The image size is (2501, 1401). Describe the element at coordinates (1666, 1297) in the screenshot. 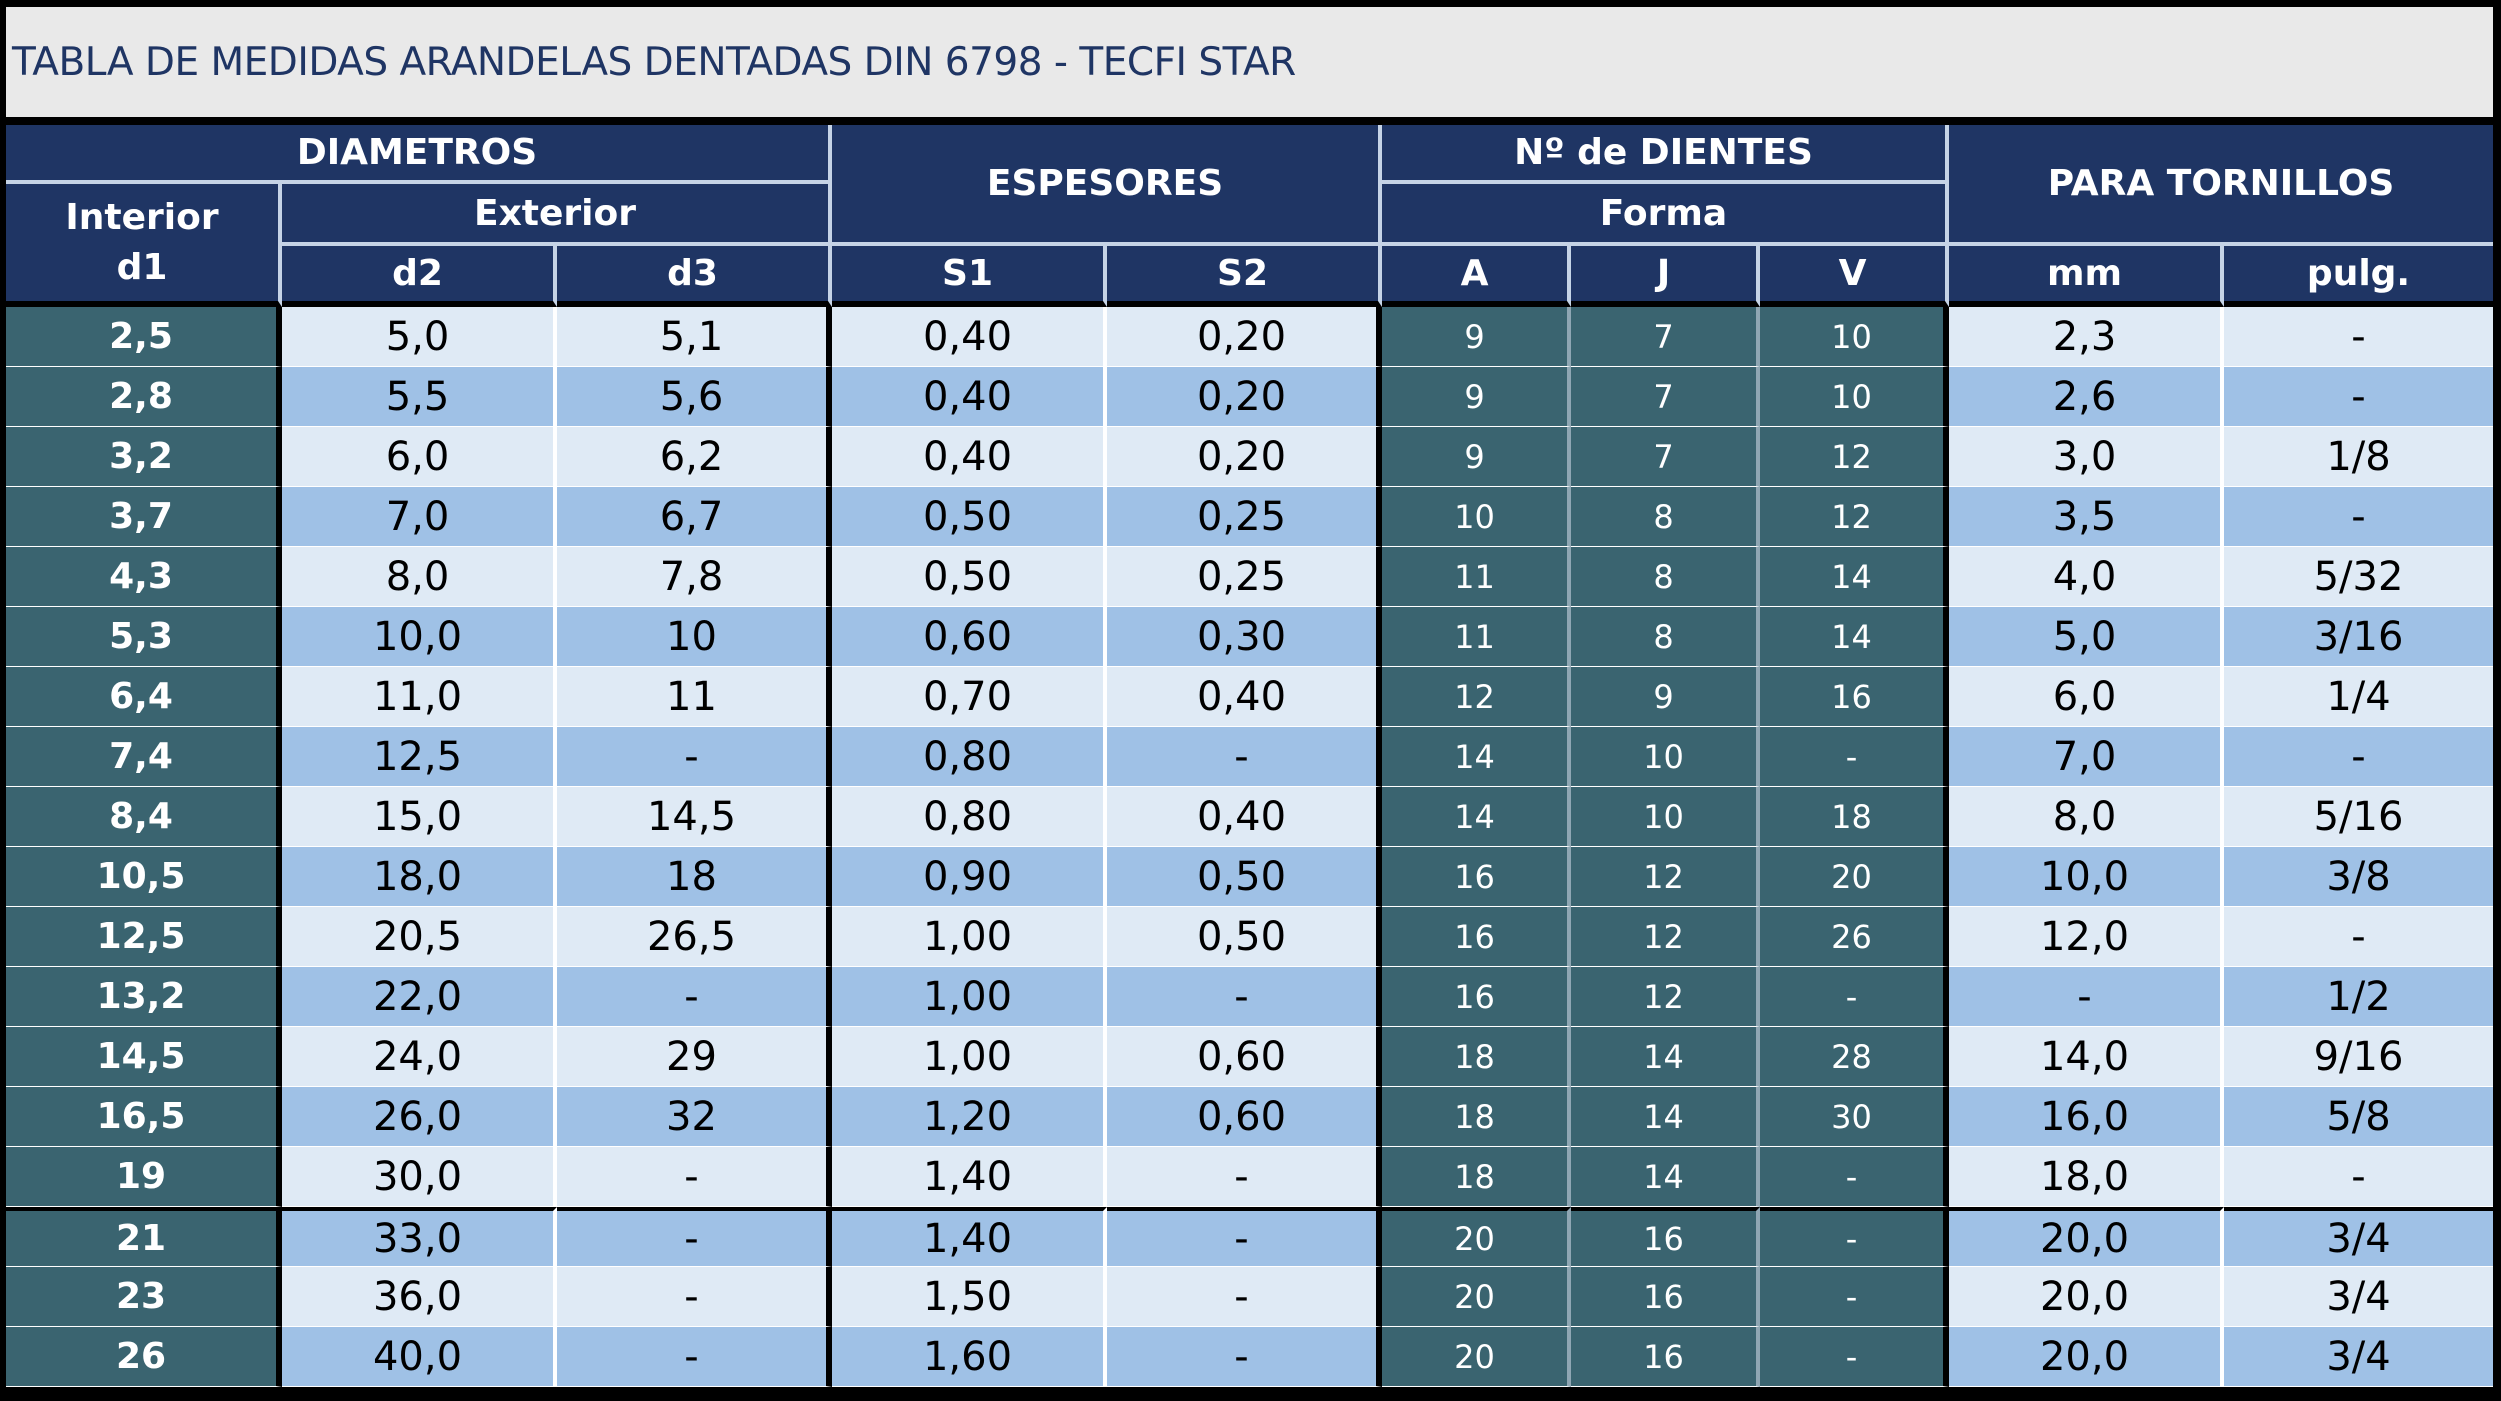

I see `cell-j: 16` at that location.